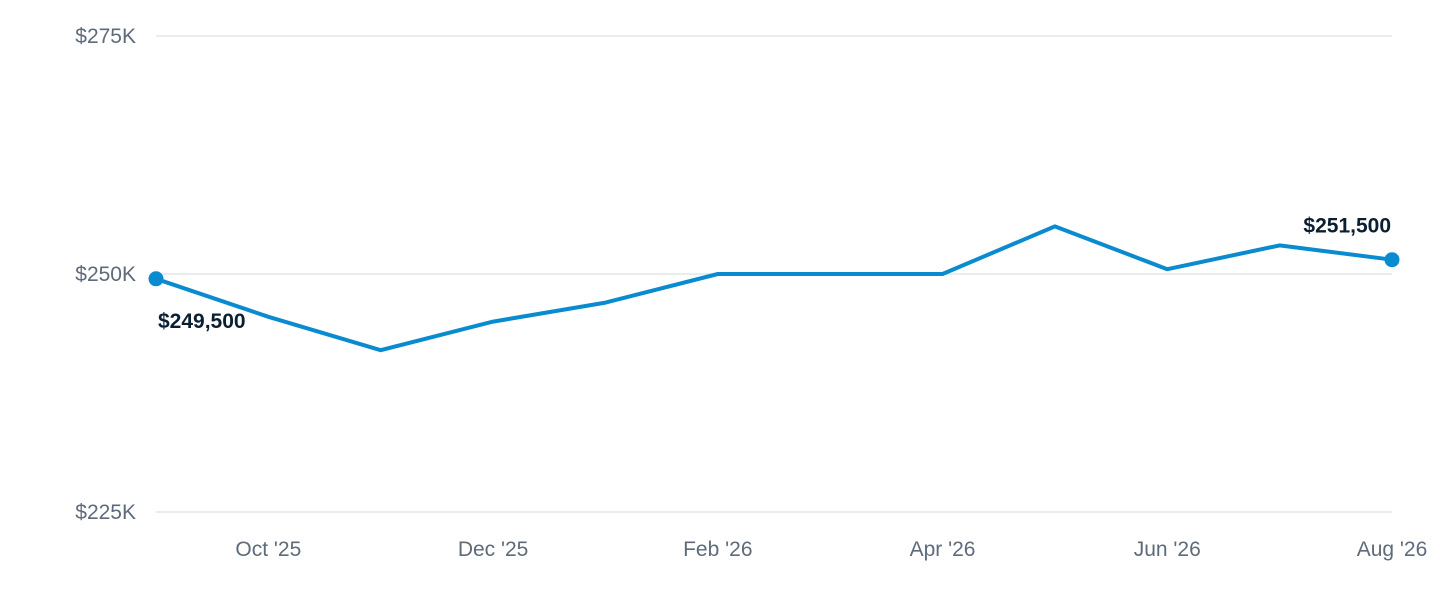  Describe the element at coordinates (105, 274) in the screenshot. I see `y-tick-label: $250K` at that location.